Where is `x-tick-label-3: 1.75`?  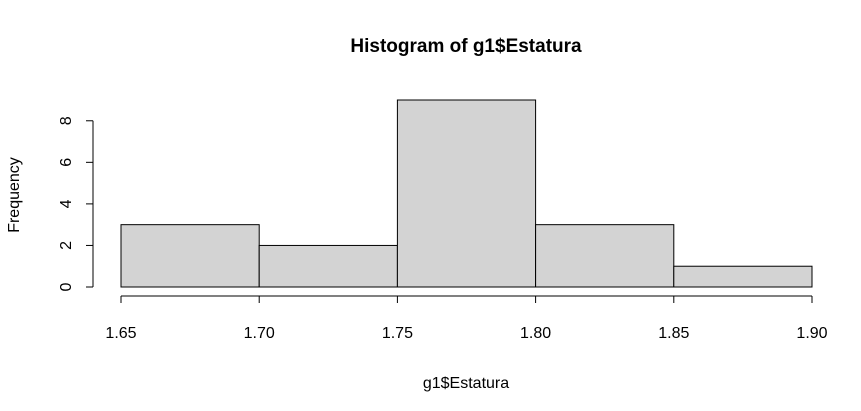 x-tick-label-3: 1.75 is located at coordinates (397, 333).